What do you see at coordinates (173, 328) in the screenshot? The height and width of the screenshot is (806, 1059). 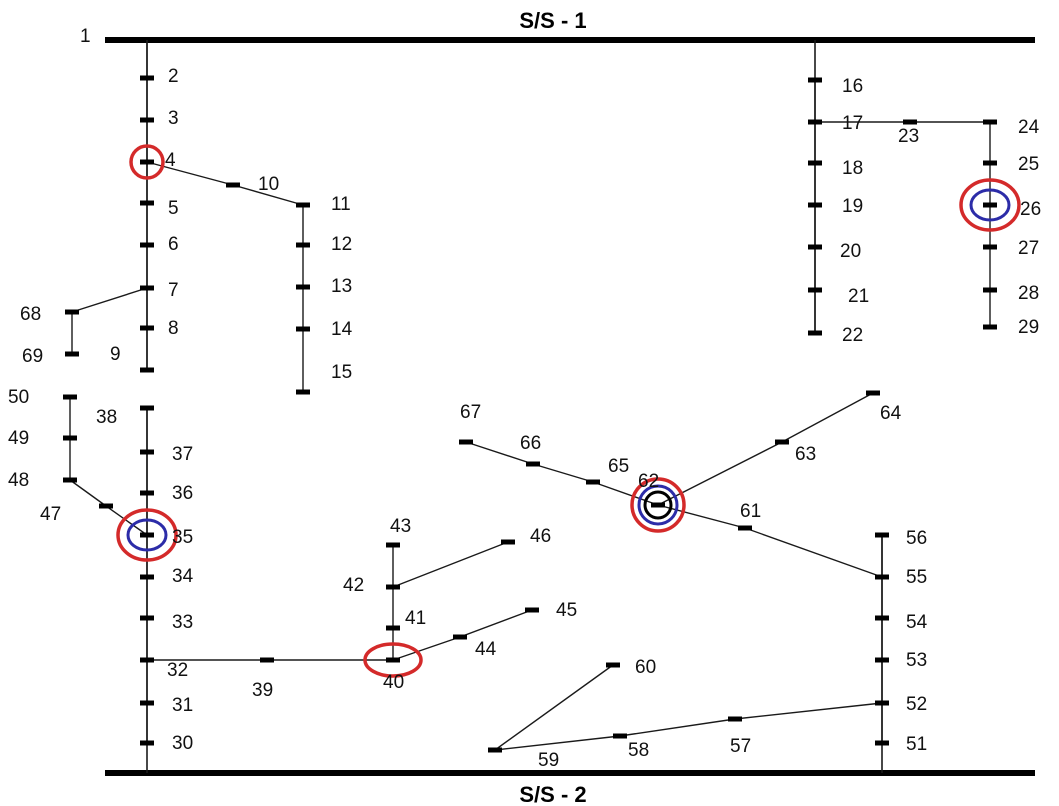 I see `bus-label-8: 8` at bounding box center [173, 328].